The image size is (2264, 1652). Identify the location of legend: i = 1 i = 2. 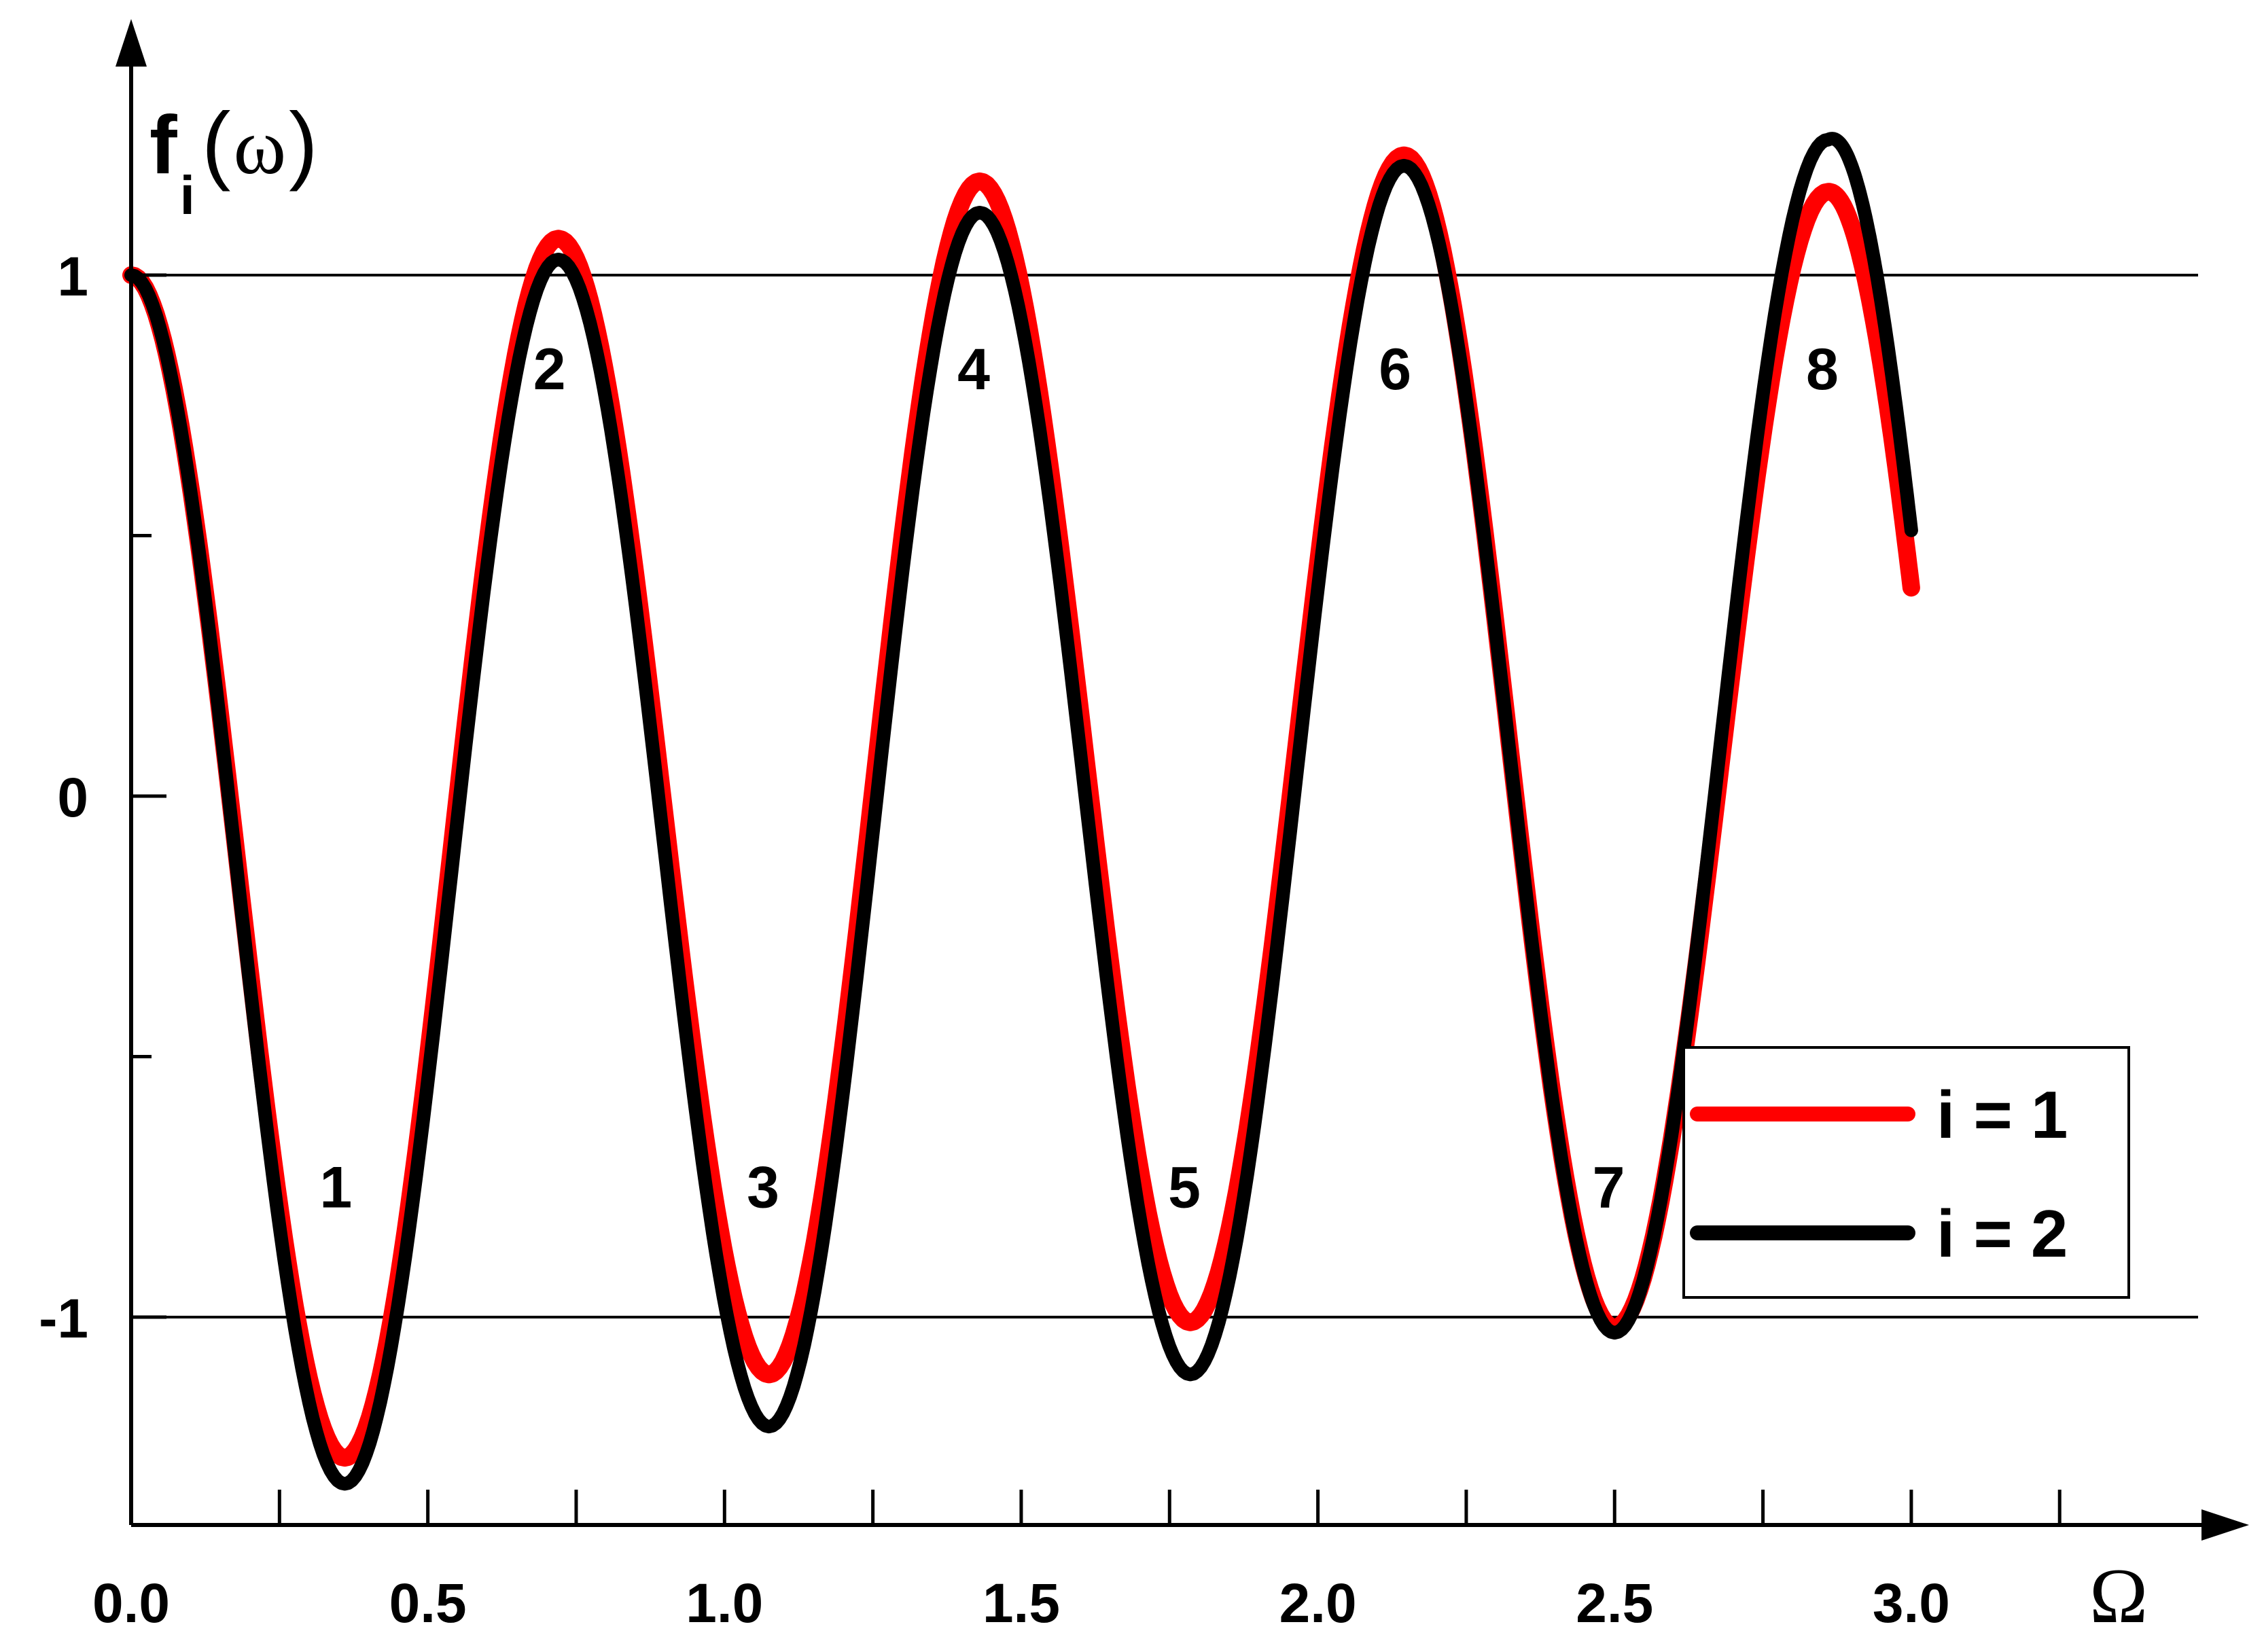
(1906, 1172).